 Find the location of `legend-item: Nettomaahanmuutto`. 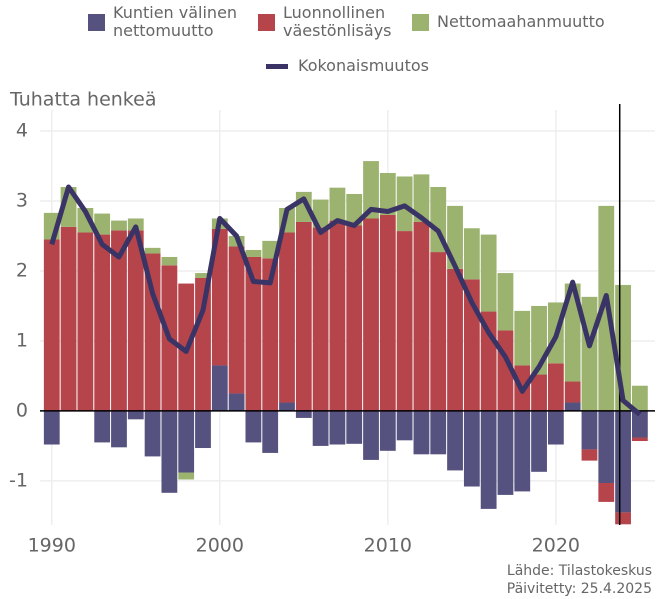

legend-item: Nettomaahanmuutto is located at coordinates (508, 22).